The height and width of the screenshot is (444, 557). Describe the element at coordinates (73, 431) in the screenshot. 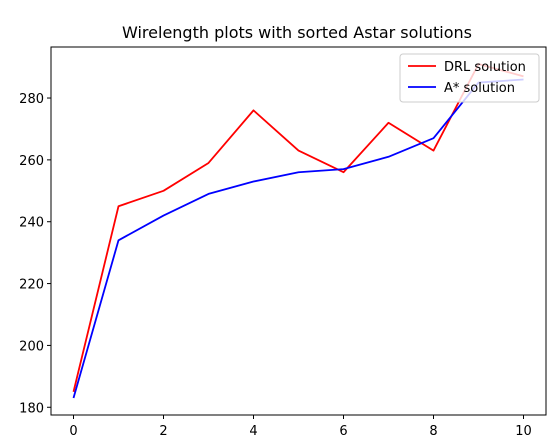

I see `x-tick-label: 0` at that location.